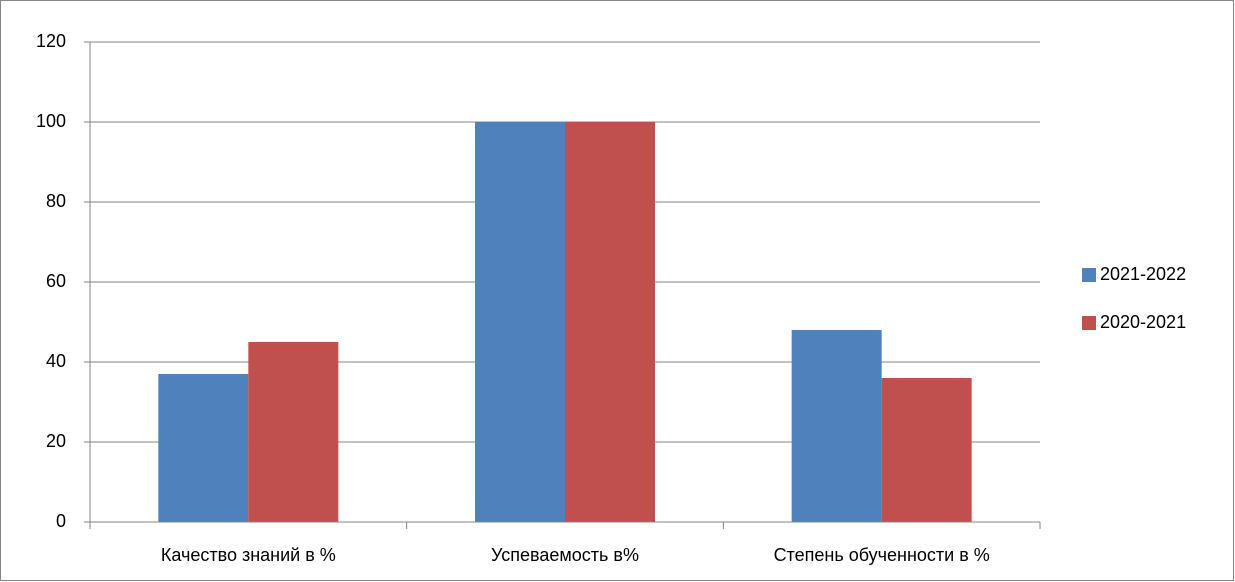 Image resolution: width=1235 pixels, height=582 pixels. Describe the element at coordinates (56, 201) in the screenshot. I see `y-tick-label: 80` at that location.